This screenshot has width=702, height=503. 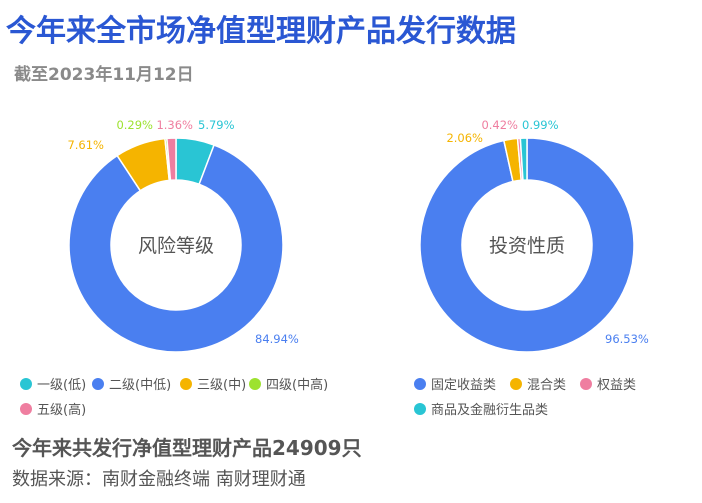 I want to click on legend-label: 混合类, so click(x=547, y=385).